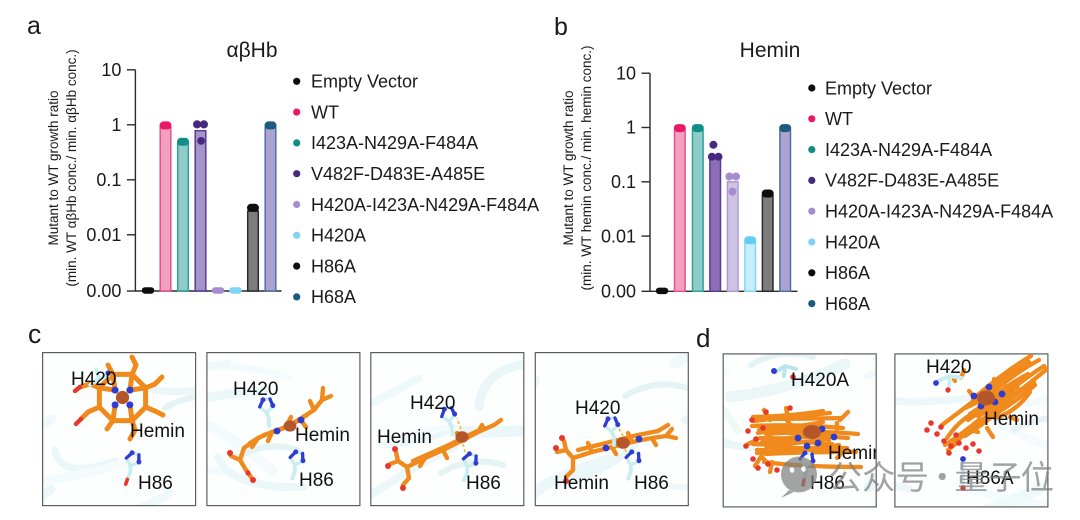 The width and height of the screenshot is (1080, 520). What do you see at coordinates (71, 167) in the screenshot?
I see `svg-text:(min. WT αβHb conc./ min. αβHb: (min. WT αβHb conc./ min. αβHb conc.)` at bounding box center [71, 167].